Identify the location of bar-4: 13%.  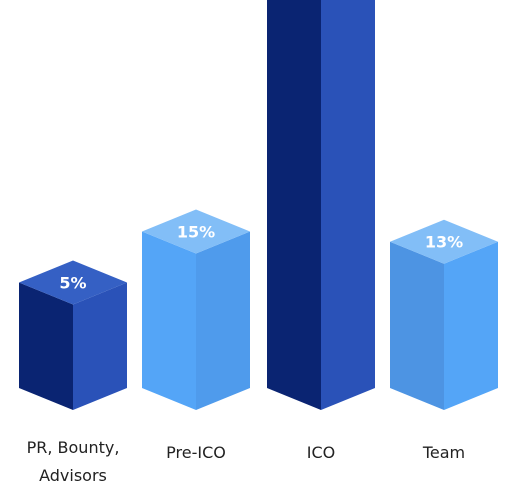
(444, 314).